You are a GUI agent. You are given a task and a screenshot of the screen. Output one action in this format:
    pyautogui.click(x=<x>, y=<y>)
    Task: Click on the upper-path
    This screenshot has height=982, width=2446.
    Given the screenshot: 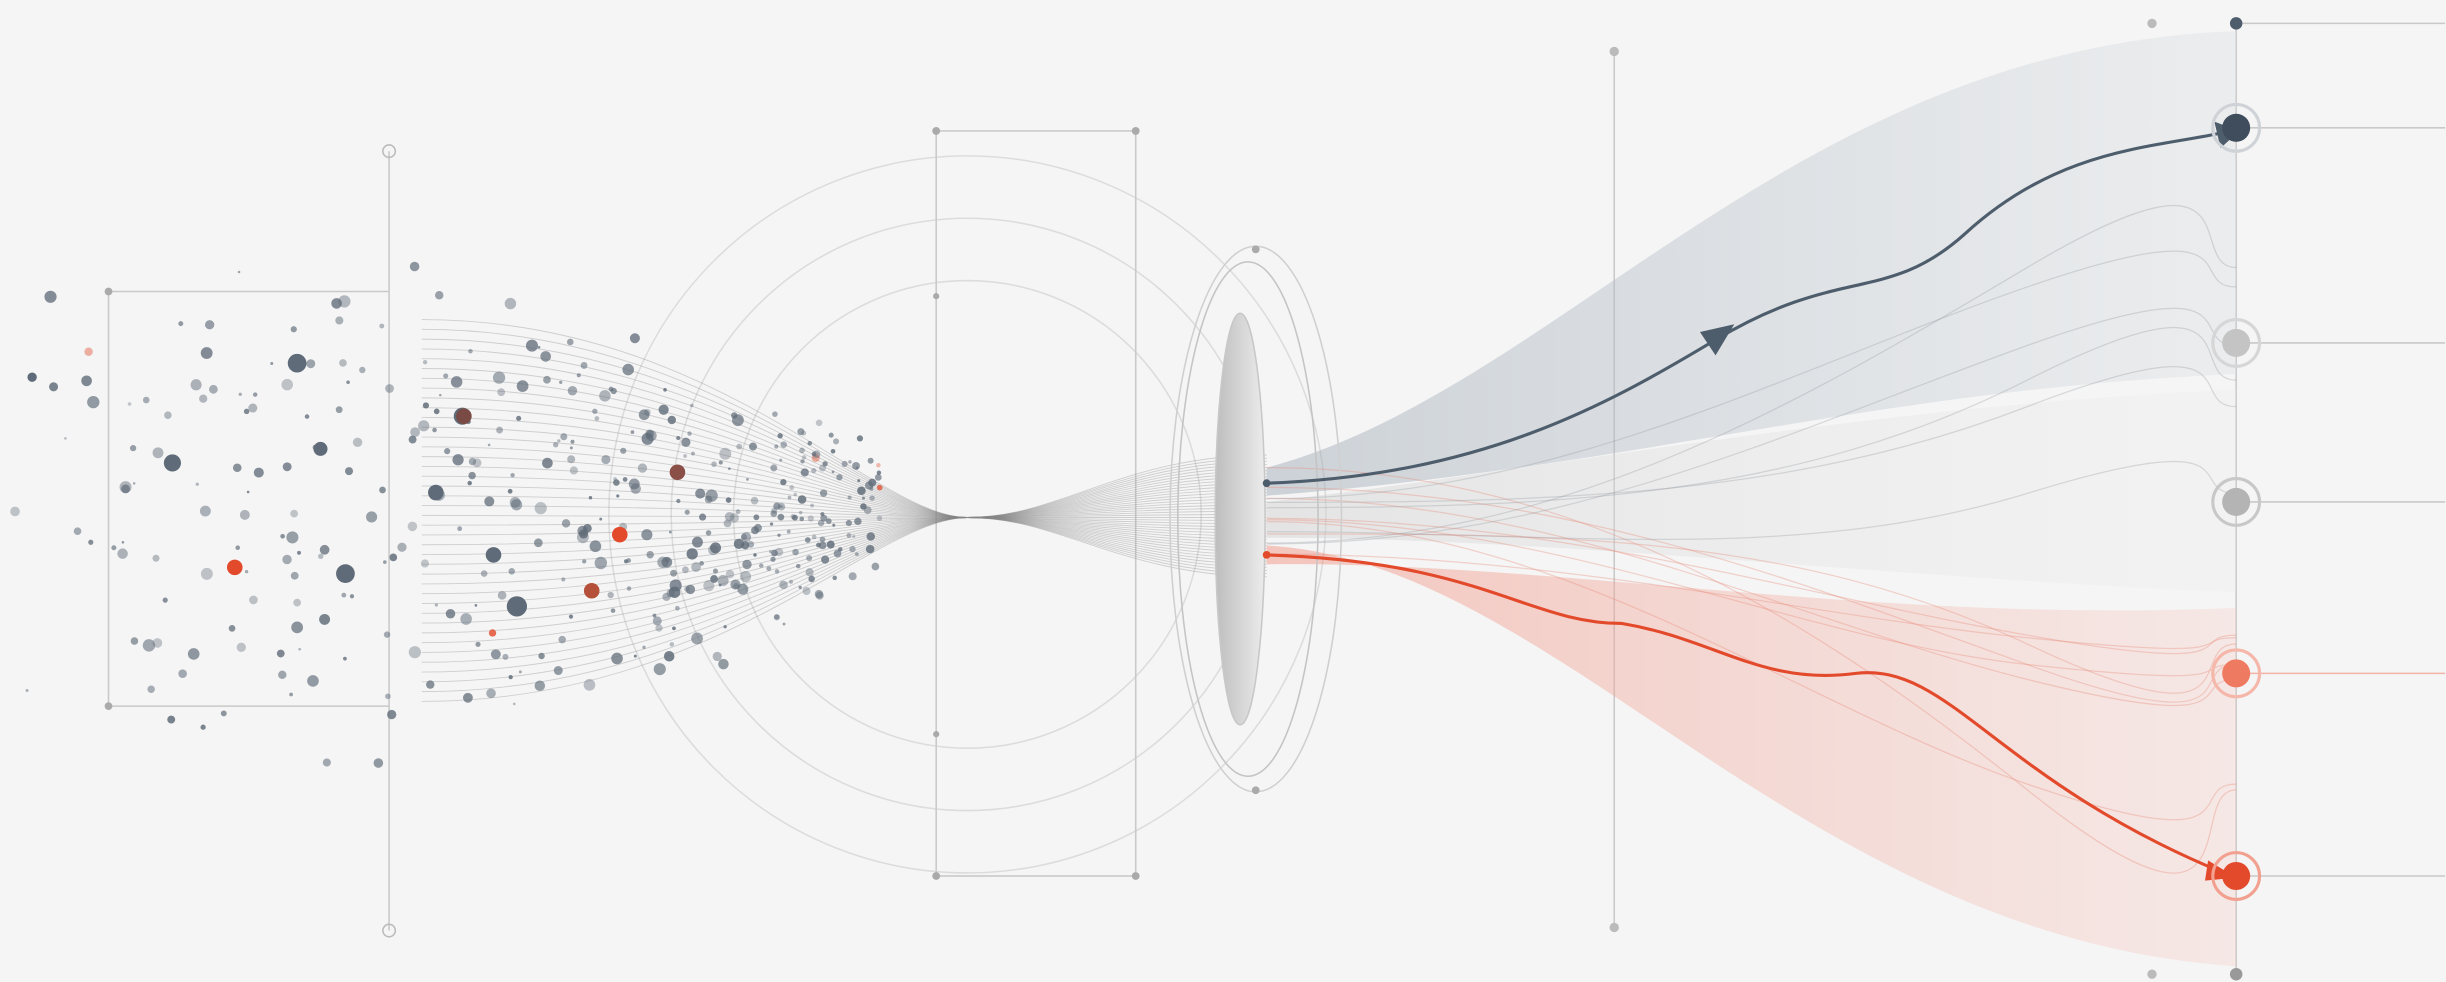 What is the action you would take?
    pyautogui.click(x=1745, y=307)
    